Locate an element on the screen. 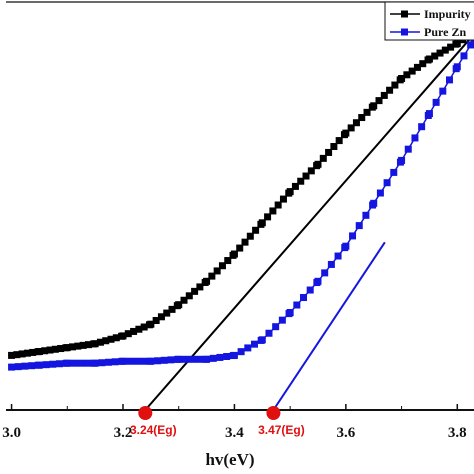 This screenshot has height=474, width=474. eg-label-2: 3.47(Eg) is located at coordinates (281, 430).